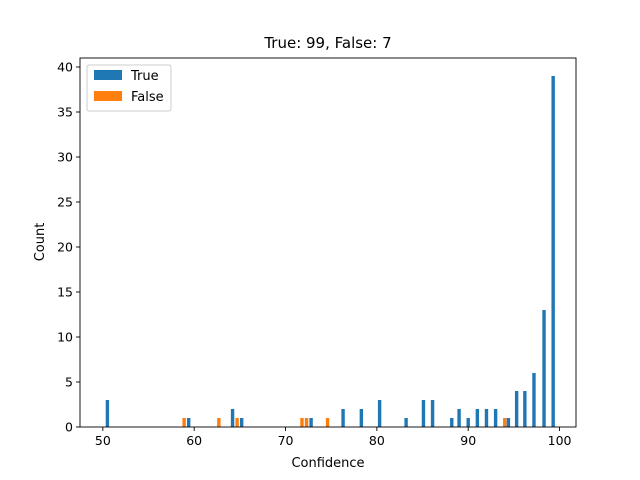 The image size is (640, 480). What do you see at coordinates (286, 440) in the screenshot?
I see `x-tick-label-2: 70` at bounding box center [286, 440].